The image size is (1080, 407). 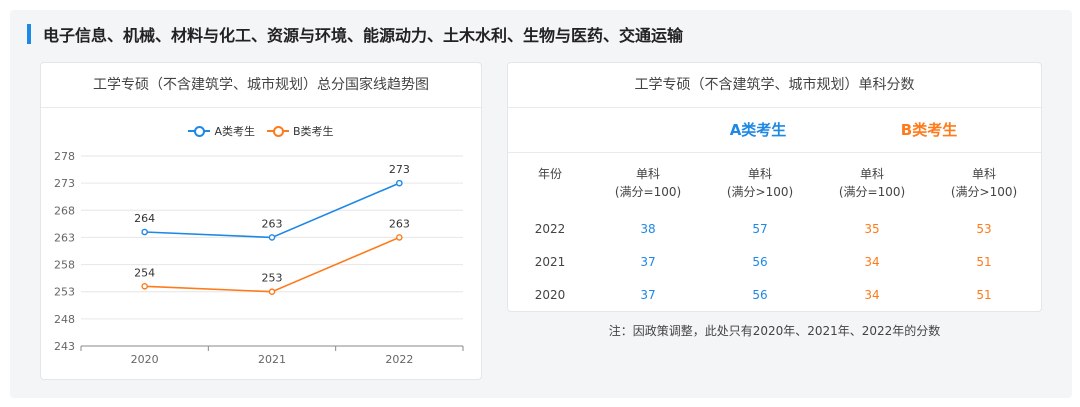 What do you see at coordinates (64, 319) in the screenshot?
I see `y-tick-label: 248` at bounding box center [64, 319].